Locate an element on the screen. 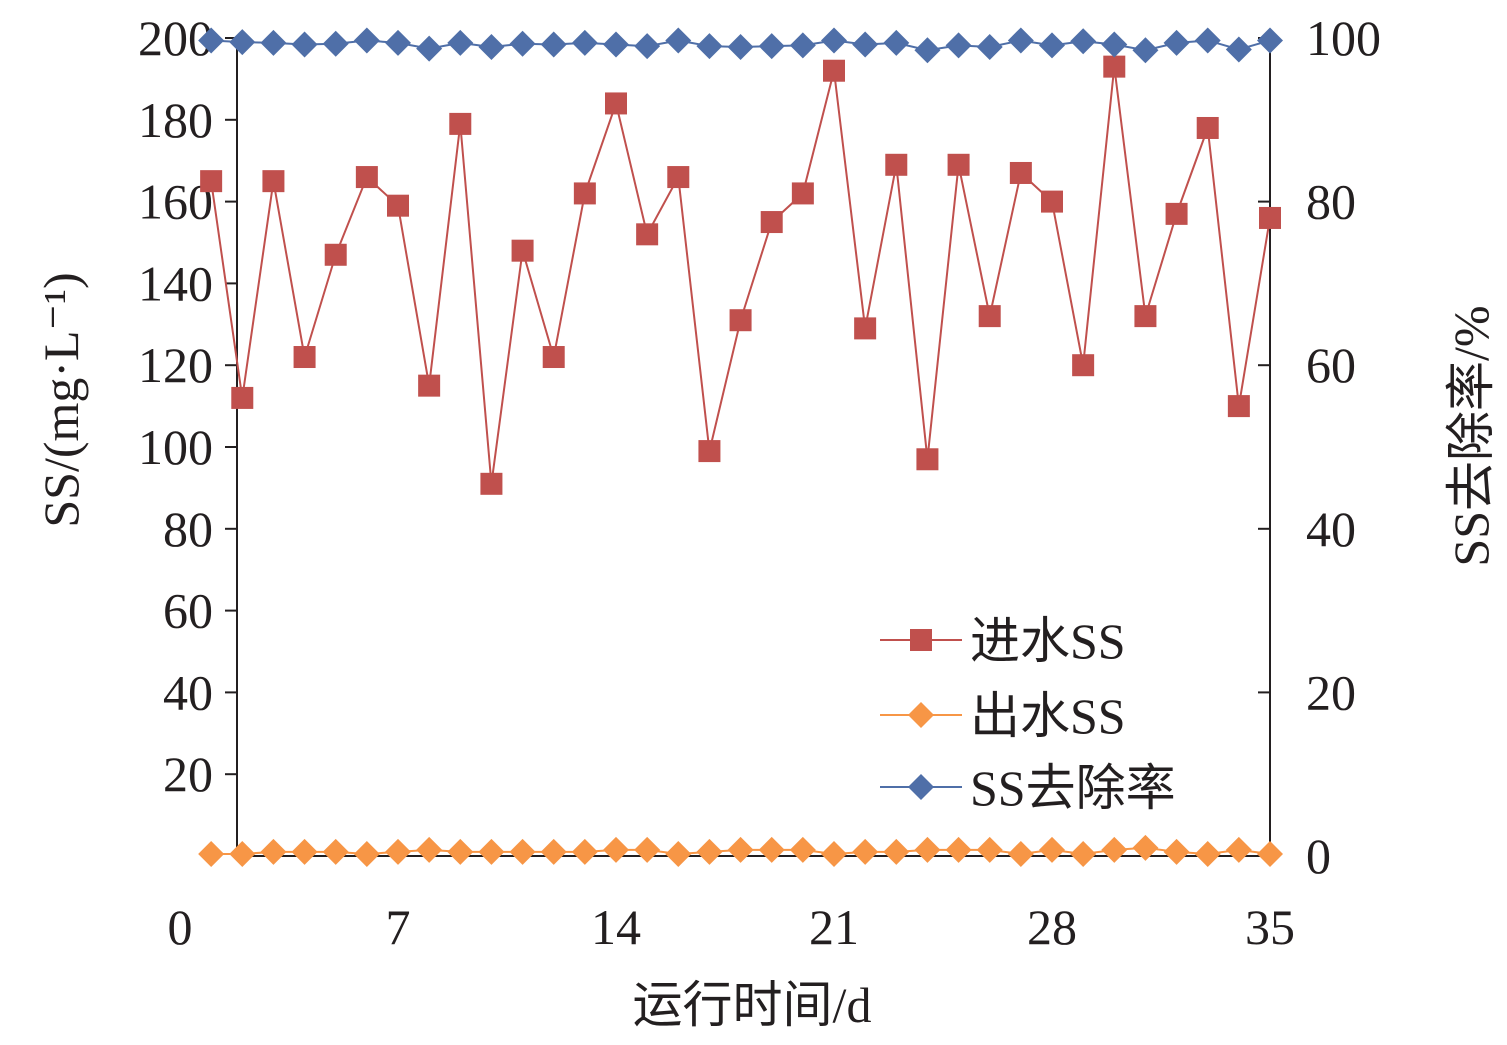 This screenshot has height=1045, width=1507. x-tick-label: 21 is located at coordinates (834, 927).